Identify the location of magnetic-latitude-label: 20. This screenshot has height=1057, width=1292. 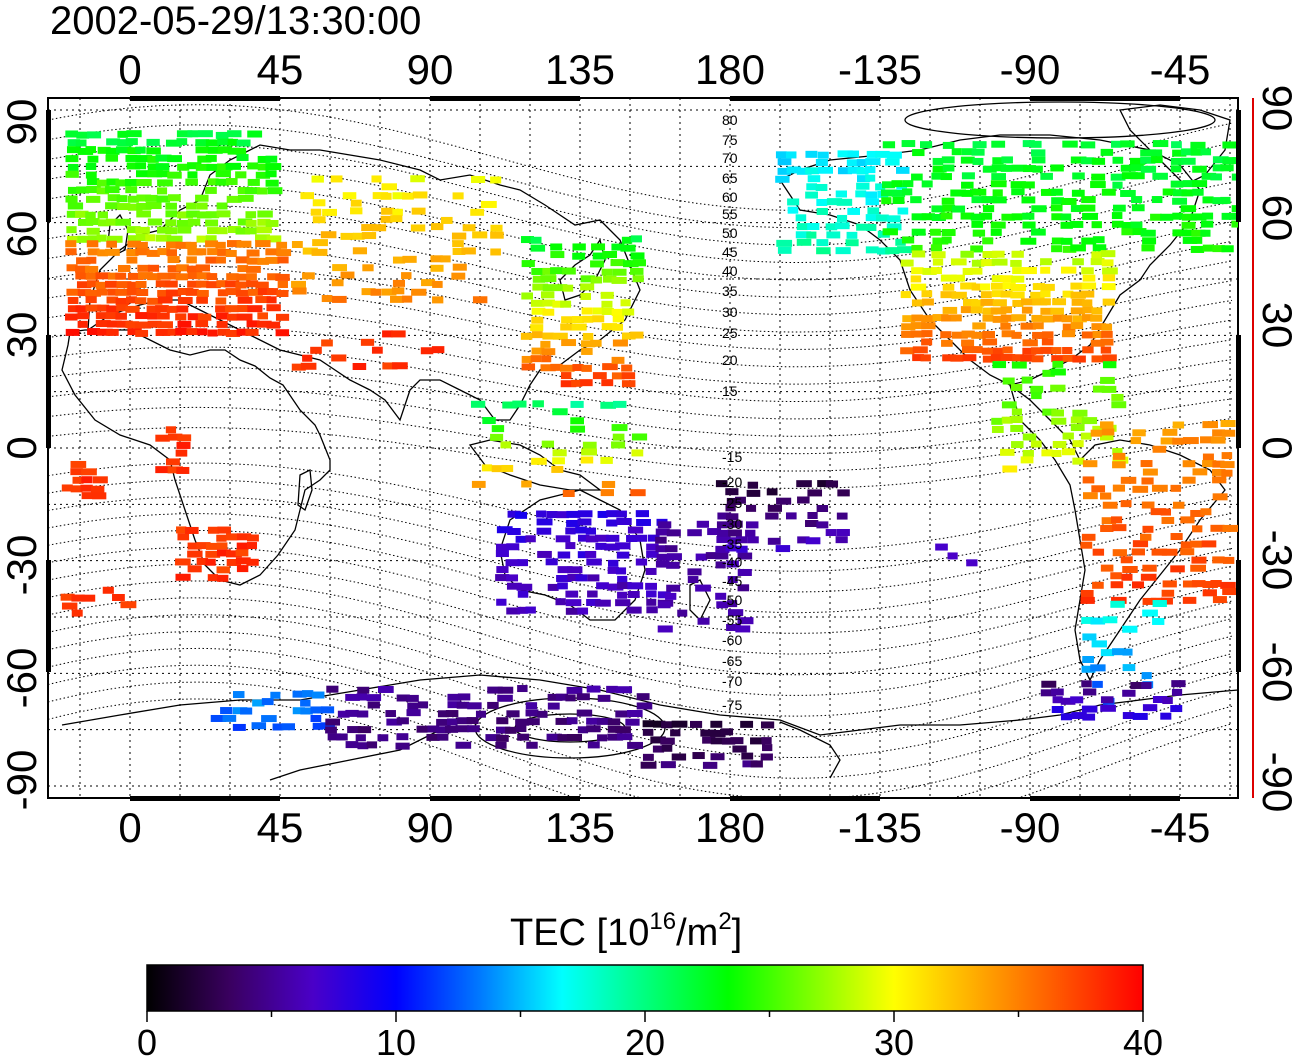
(730, 360).